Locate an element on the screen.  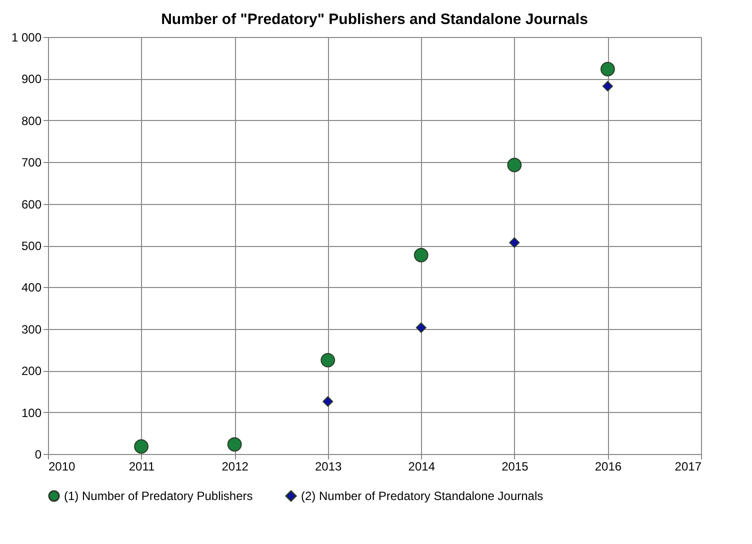
x-tick-label: 2014 is located at coordinates (422, 467).